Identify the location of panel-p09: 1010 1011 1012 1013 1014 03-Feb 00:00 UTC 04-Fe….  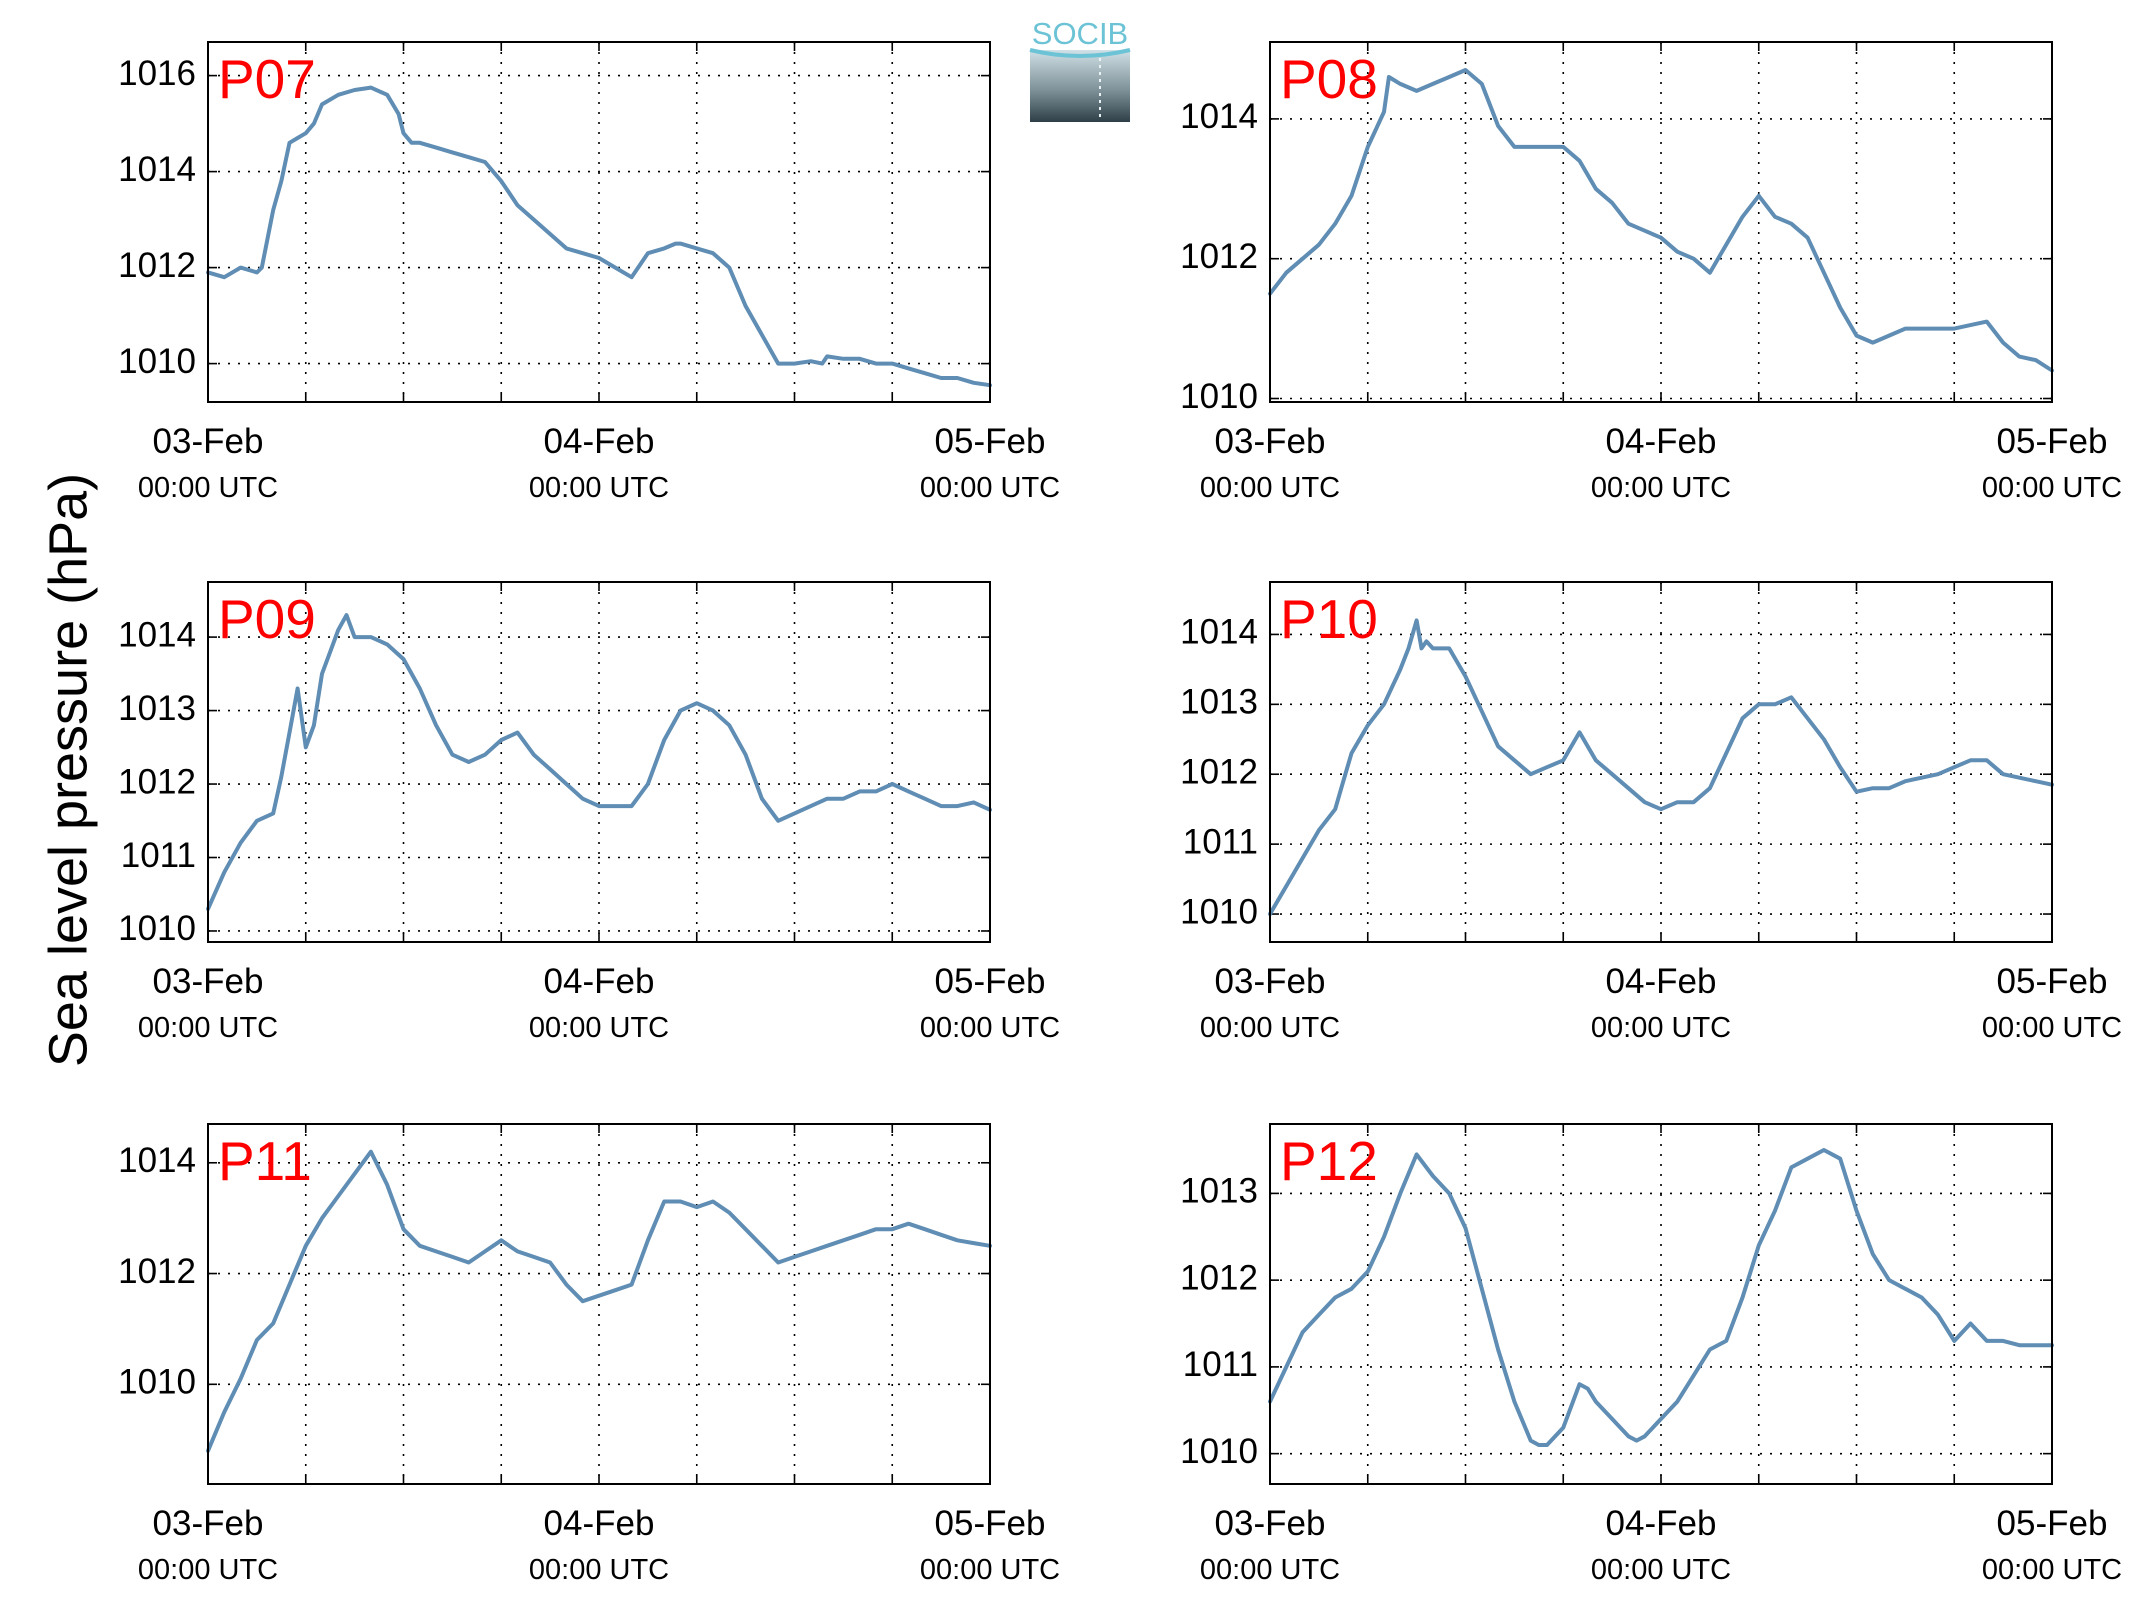
(589, 812).